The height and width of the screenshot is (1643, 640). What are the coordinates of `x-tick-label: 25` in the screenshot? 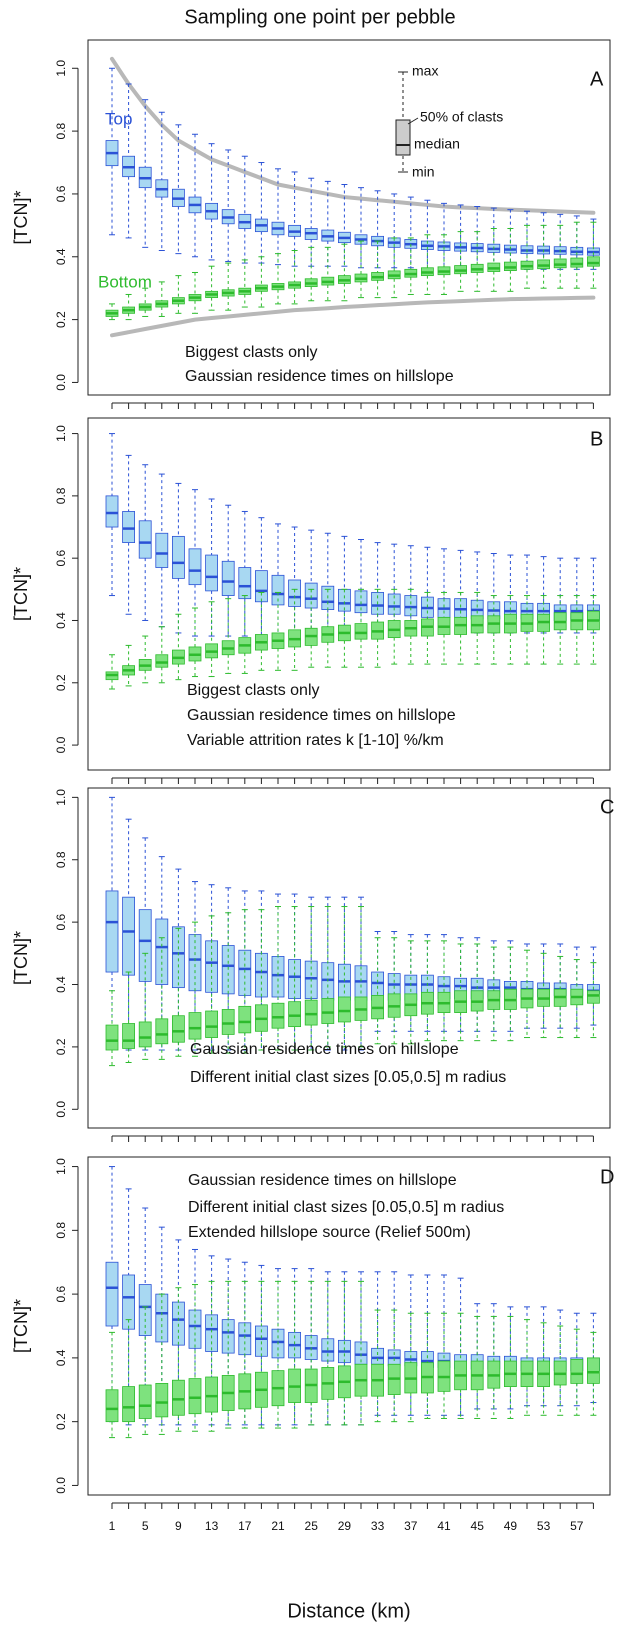 It's located at (312, 1526).